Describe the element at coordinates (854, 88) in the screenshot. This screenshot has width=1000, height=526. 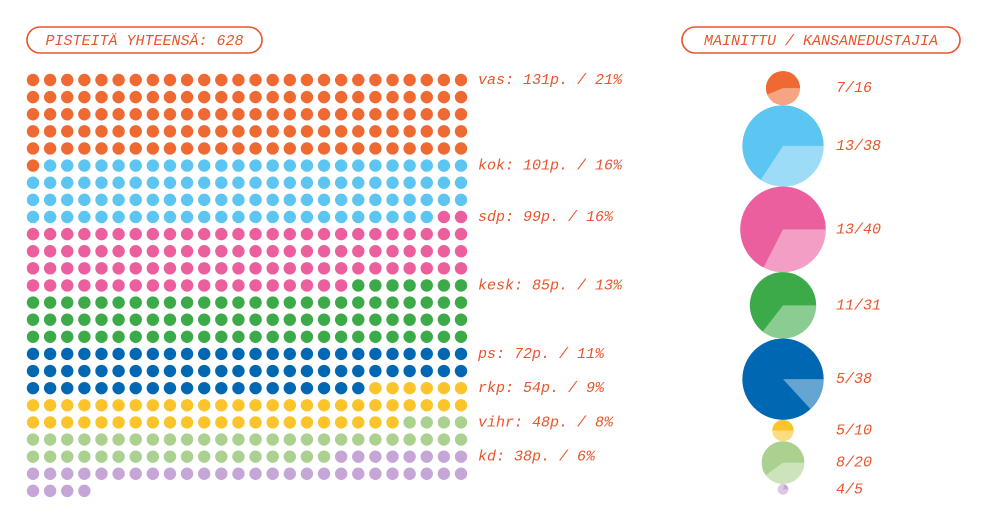
I see `circle-label: 7/16` at that location.